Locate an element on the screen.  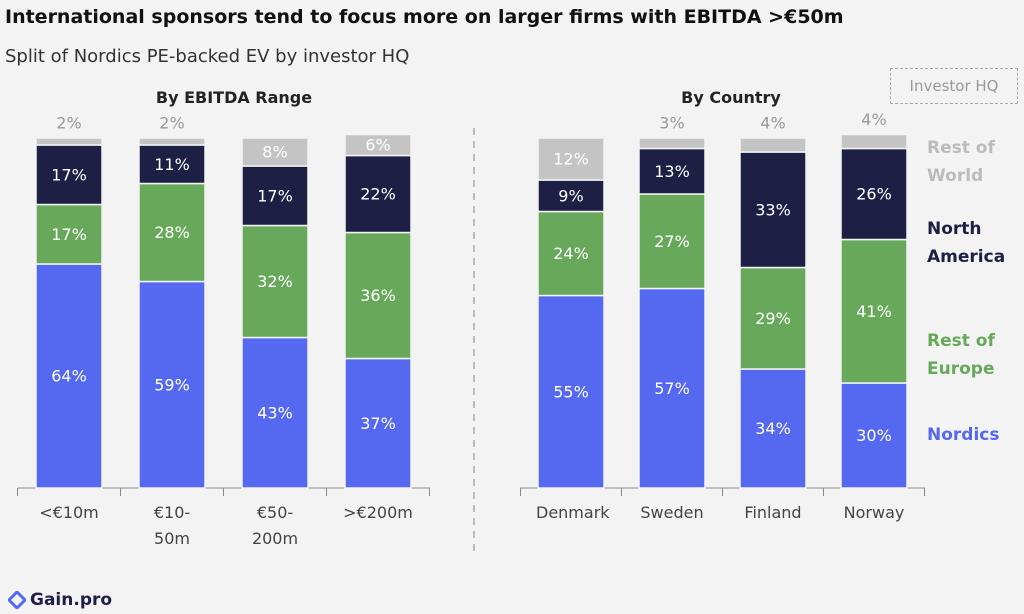
data-label: 32% is located at coordinates (275, 281).